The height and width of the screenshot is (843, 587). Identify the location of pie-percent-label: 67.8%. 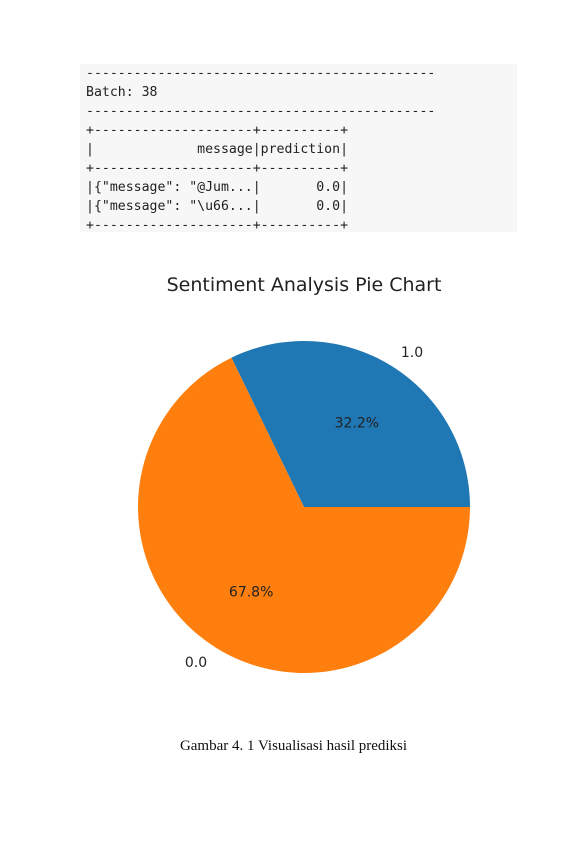
(251, 592).